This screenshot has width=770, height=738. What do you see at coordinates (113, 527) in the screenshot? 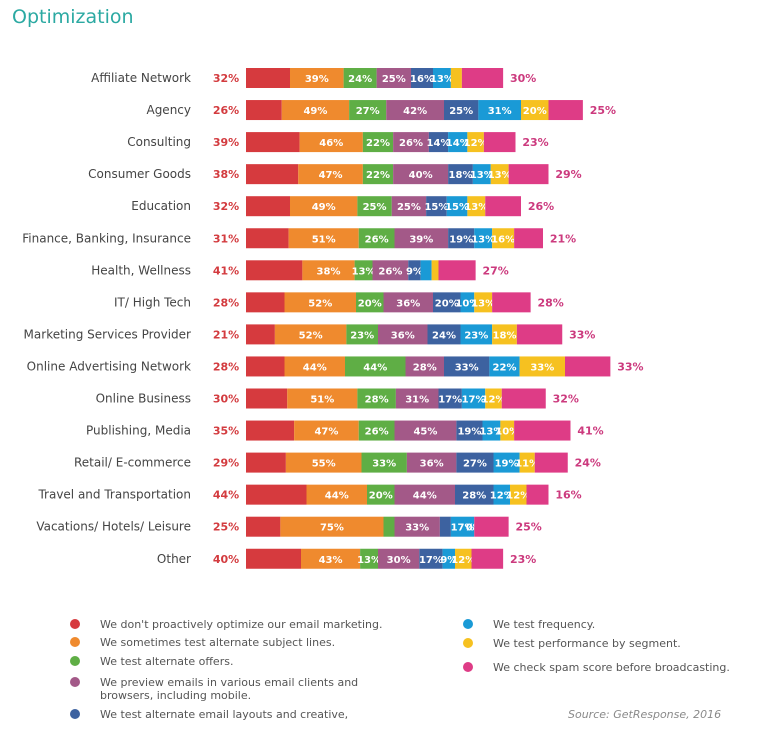
I see `category-label: Vacations/ Hotels/ Leisure` at bounding box center [113, 527].